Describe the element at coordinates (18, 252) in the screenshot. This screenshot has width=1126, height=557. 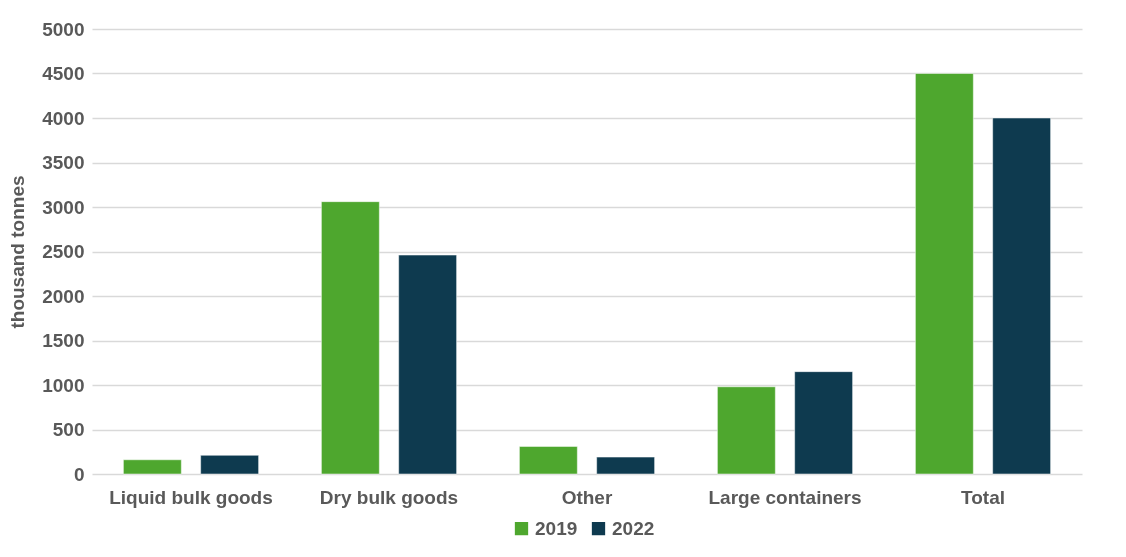
I see `y-axis-title: thousand tonnes` at that location.